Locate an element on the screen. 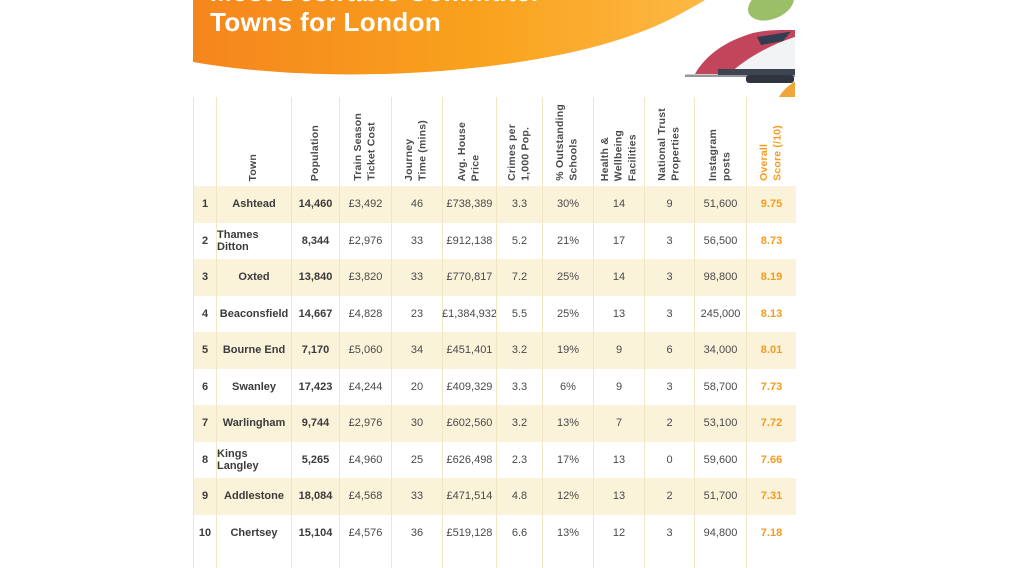  cell-house-price-row4: £1,384,932 is located at coordinates (469, 313).